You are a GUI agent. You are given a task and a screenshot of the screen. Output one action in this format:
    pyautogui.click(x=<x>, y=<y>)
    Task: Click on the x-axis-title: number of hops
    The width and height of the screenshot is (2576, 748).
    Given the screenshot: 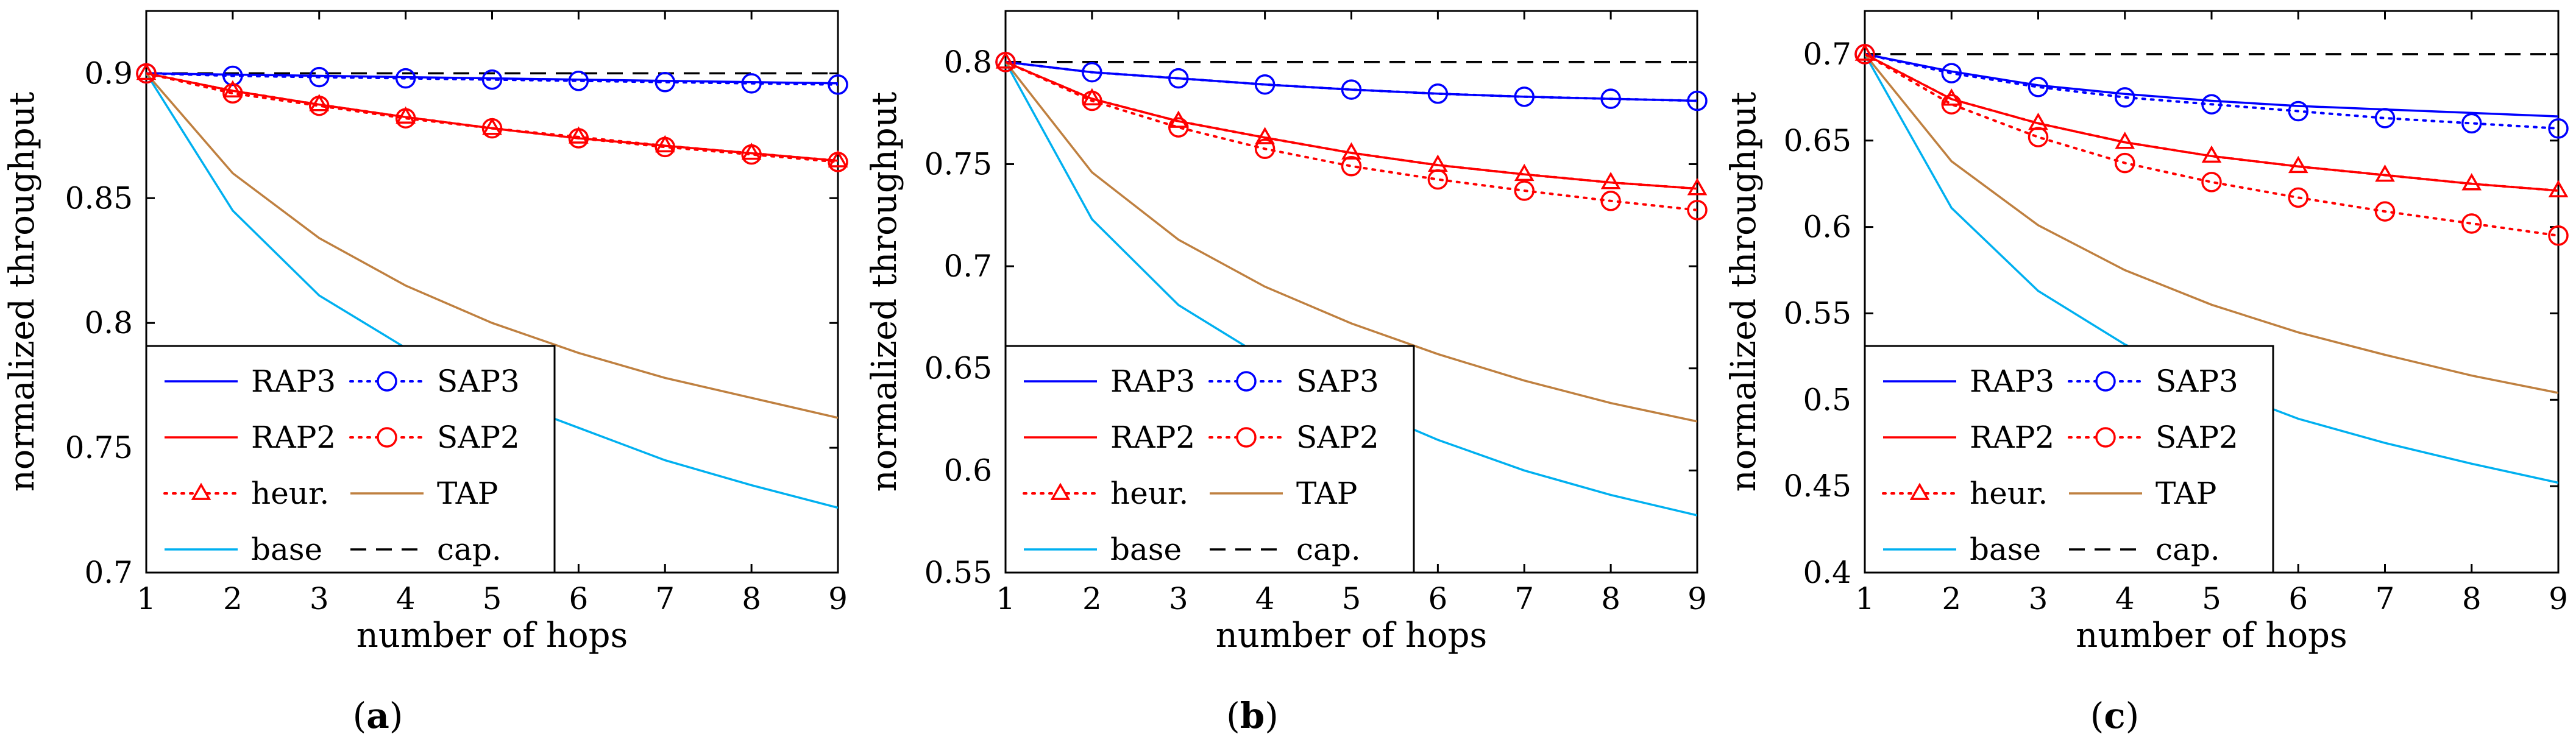 What is the action you would take?
    pyautogui.click(x=2211, y=635)
    